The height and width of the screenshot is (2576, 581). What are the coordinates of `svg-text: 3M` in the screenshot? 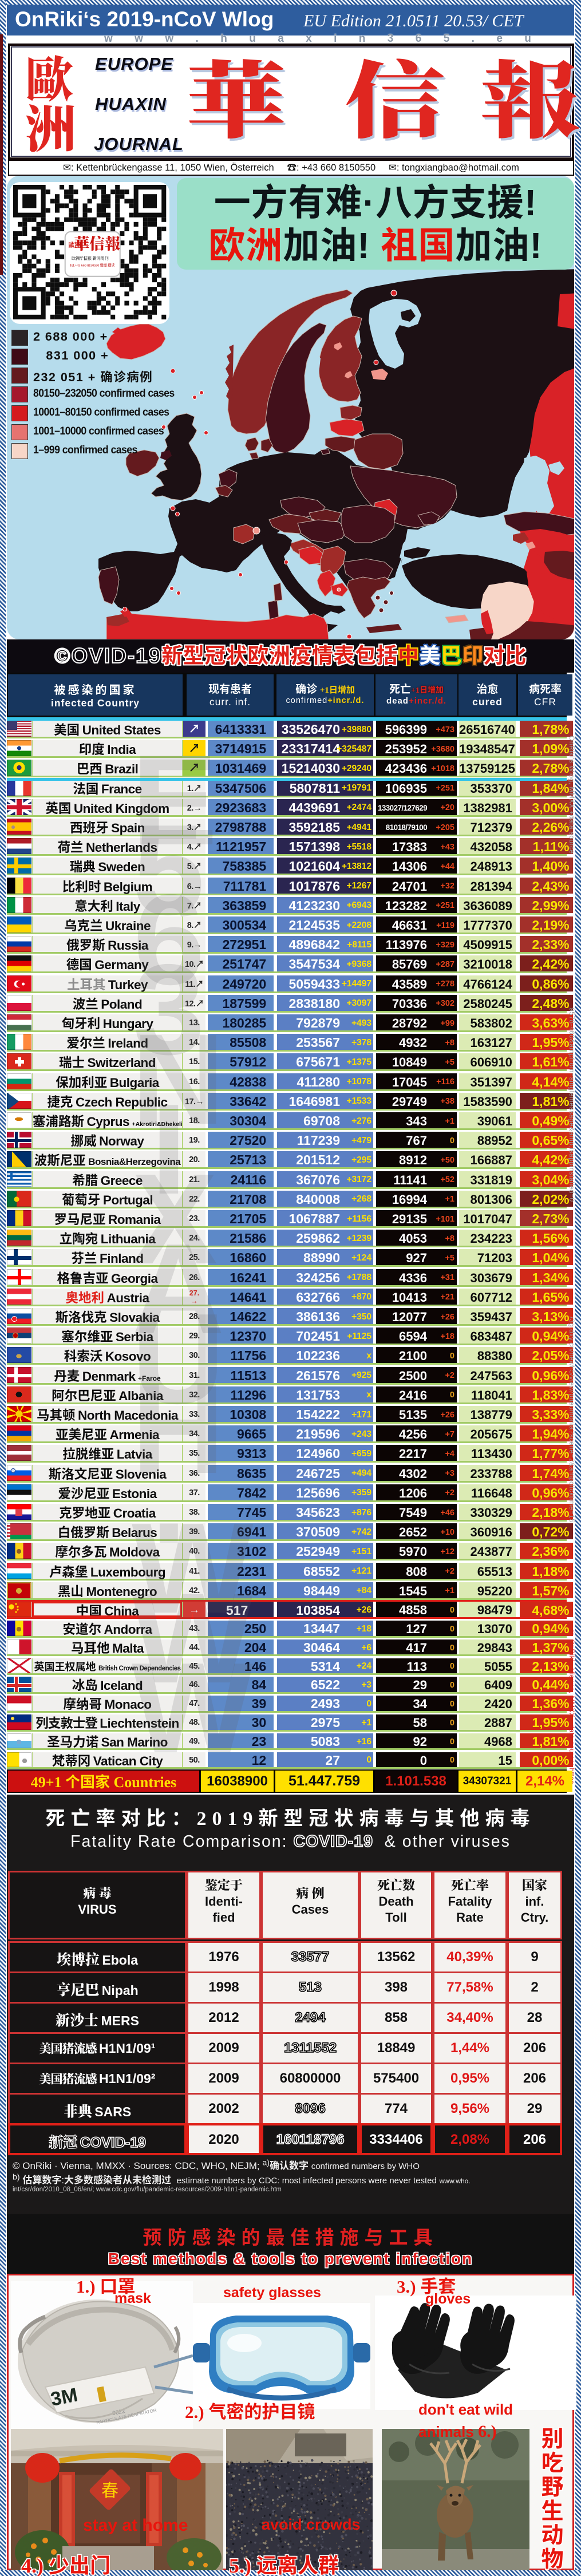 It's located at (64, 2397).